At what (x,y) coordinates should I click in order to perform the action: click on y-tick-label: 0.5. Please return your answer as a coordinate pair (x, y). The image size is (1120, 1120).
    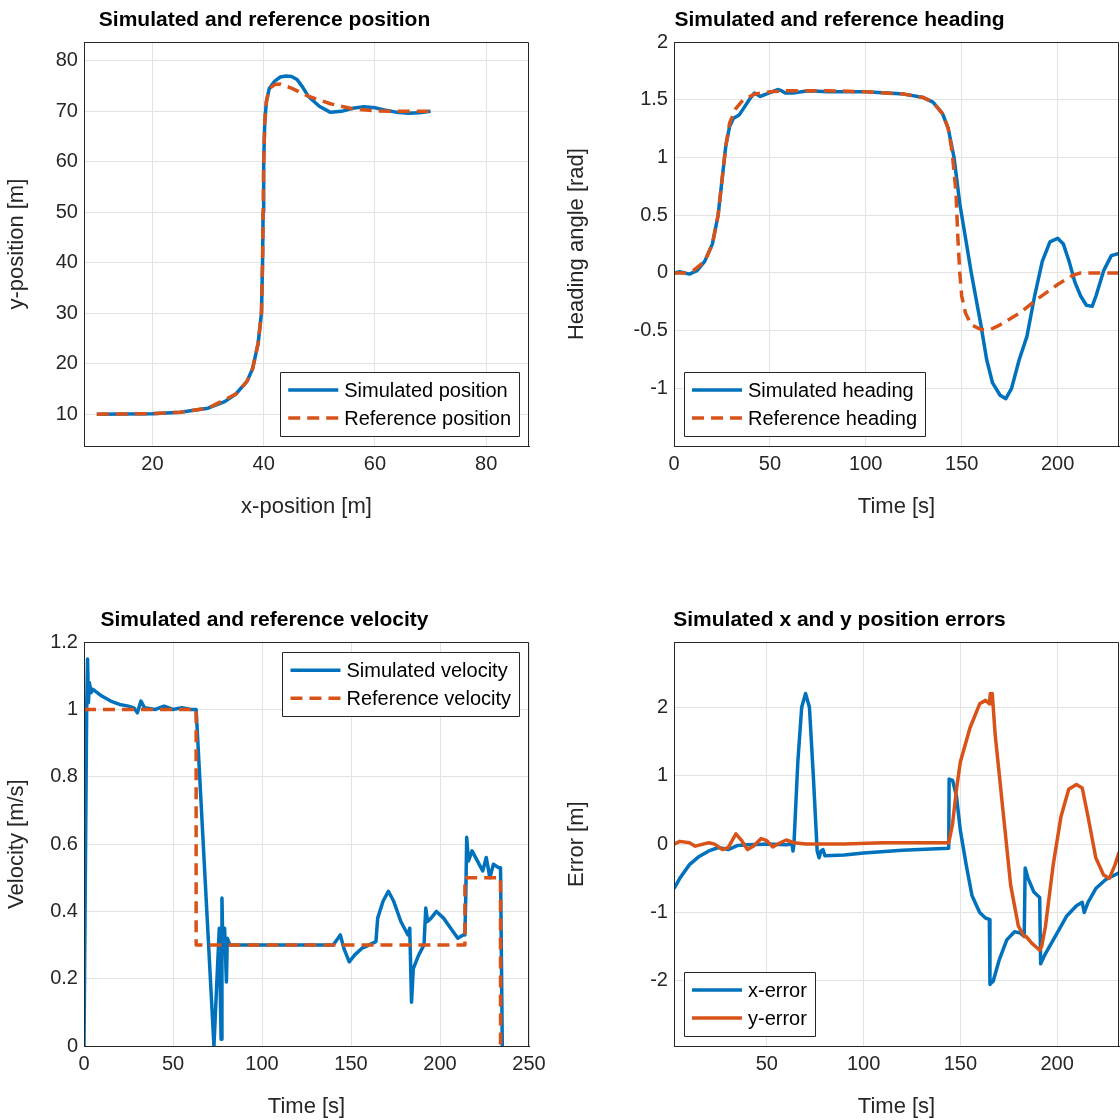
    Looking at the image, I should click on (654, 213).